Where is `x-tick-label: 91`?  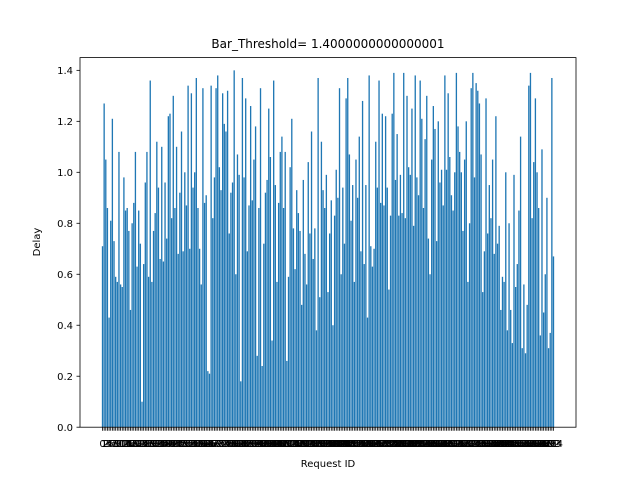
x-tick-label: 91 is located at coordinates (252, 444).